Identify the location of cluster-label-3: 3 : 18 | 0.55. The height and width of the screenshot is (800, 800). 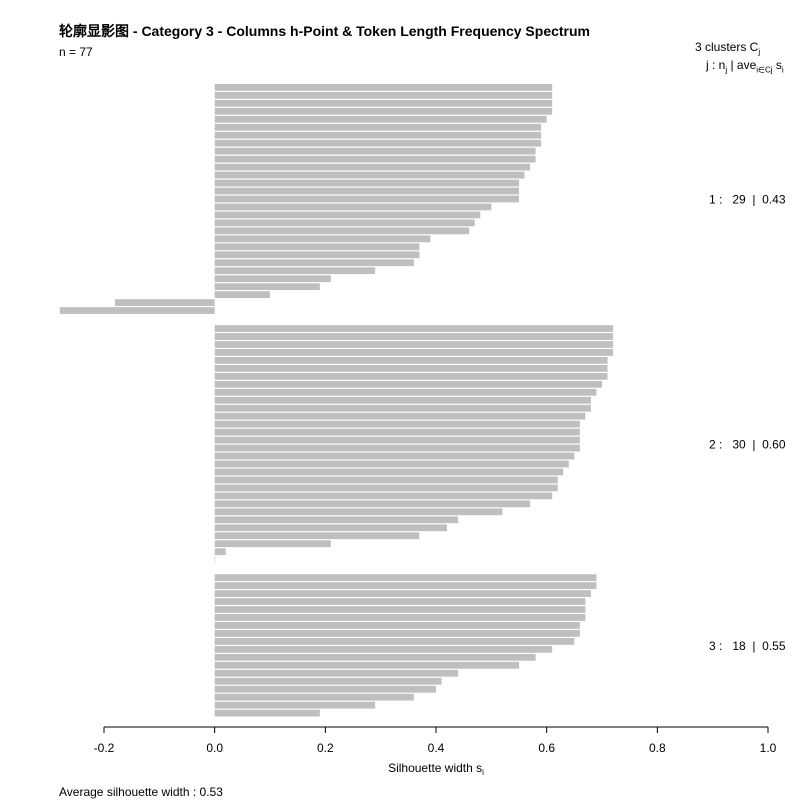
(747, 646).